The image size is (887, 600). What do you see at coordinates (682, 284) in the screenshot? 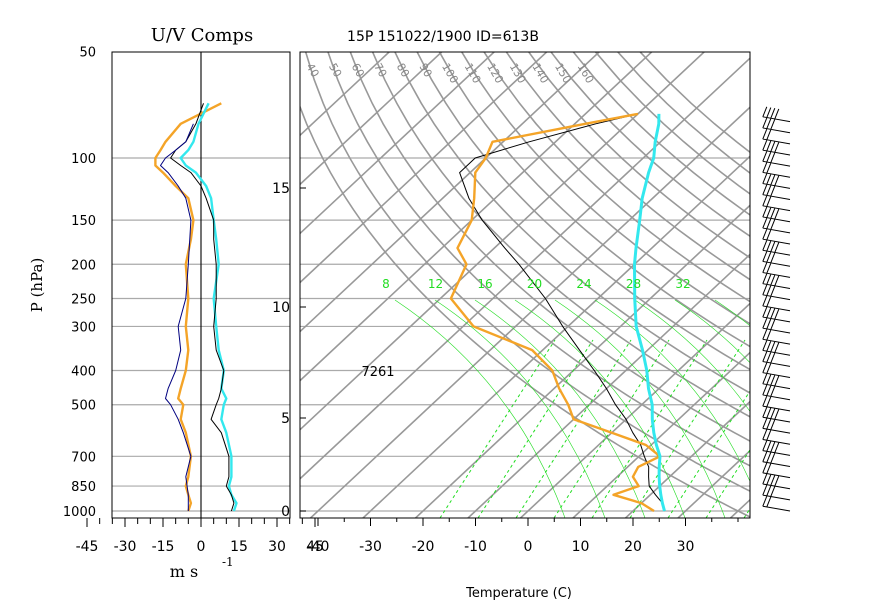
I see `mixing-ratio-label: 32` at bounding box center [682, 284].